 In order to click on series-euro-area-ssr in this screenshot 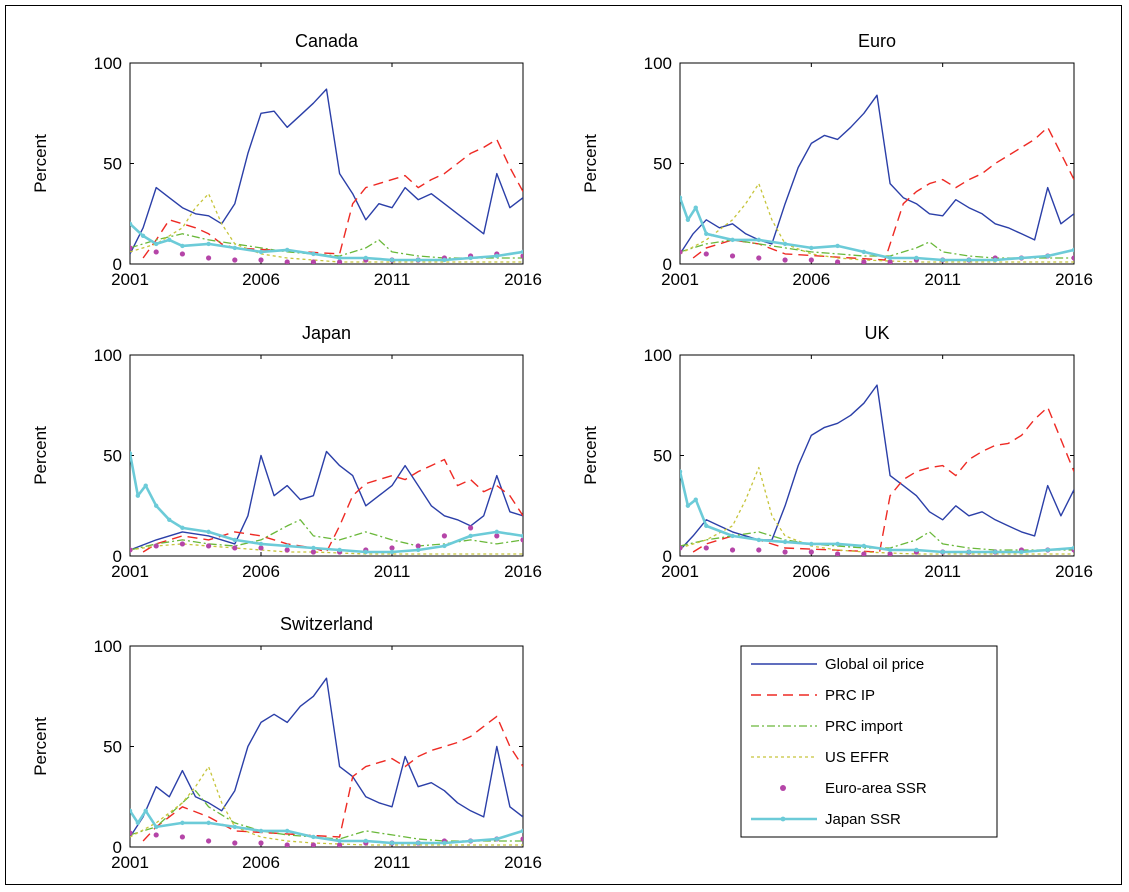, I will do `click(326, 540)`.